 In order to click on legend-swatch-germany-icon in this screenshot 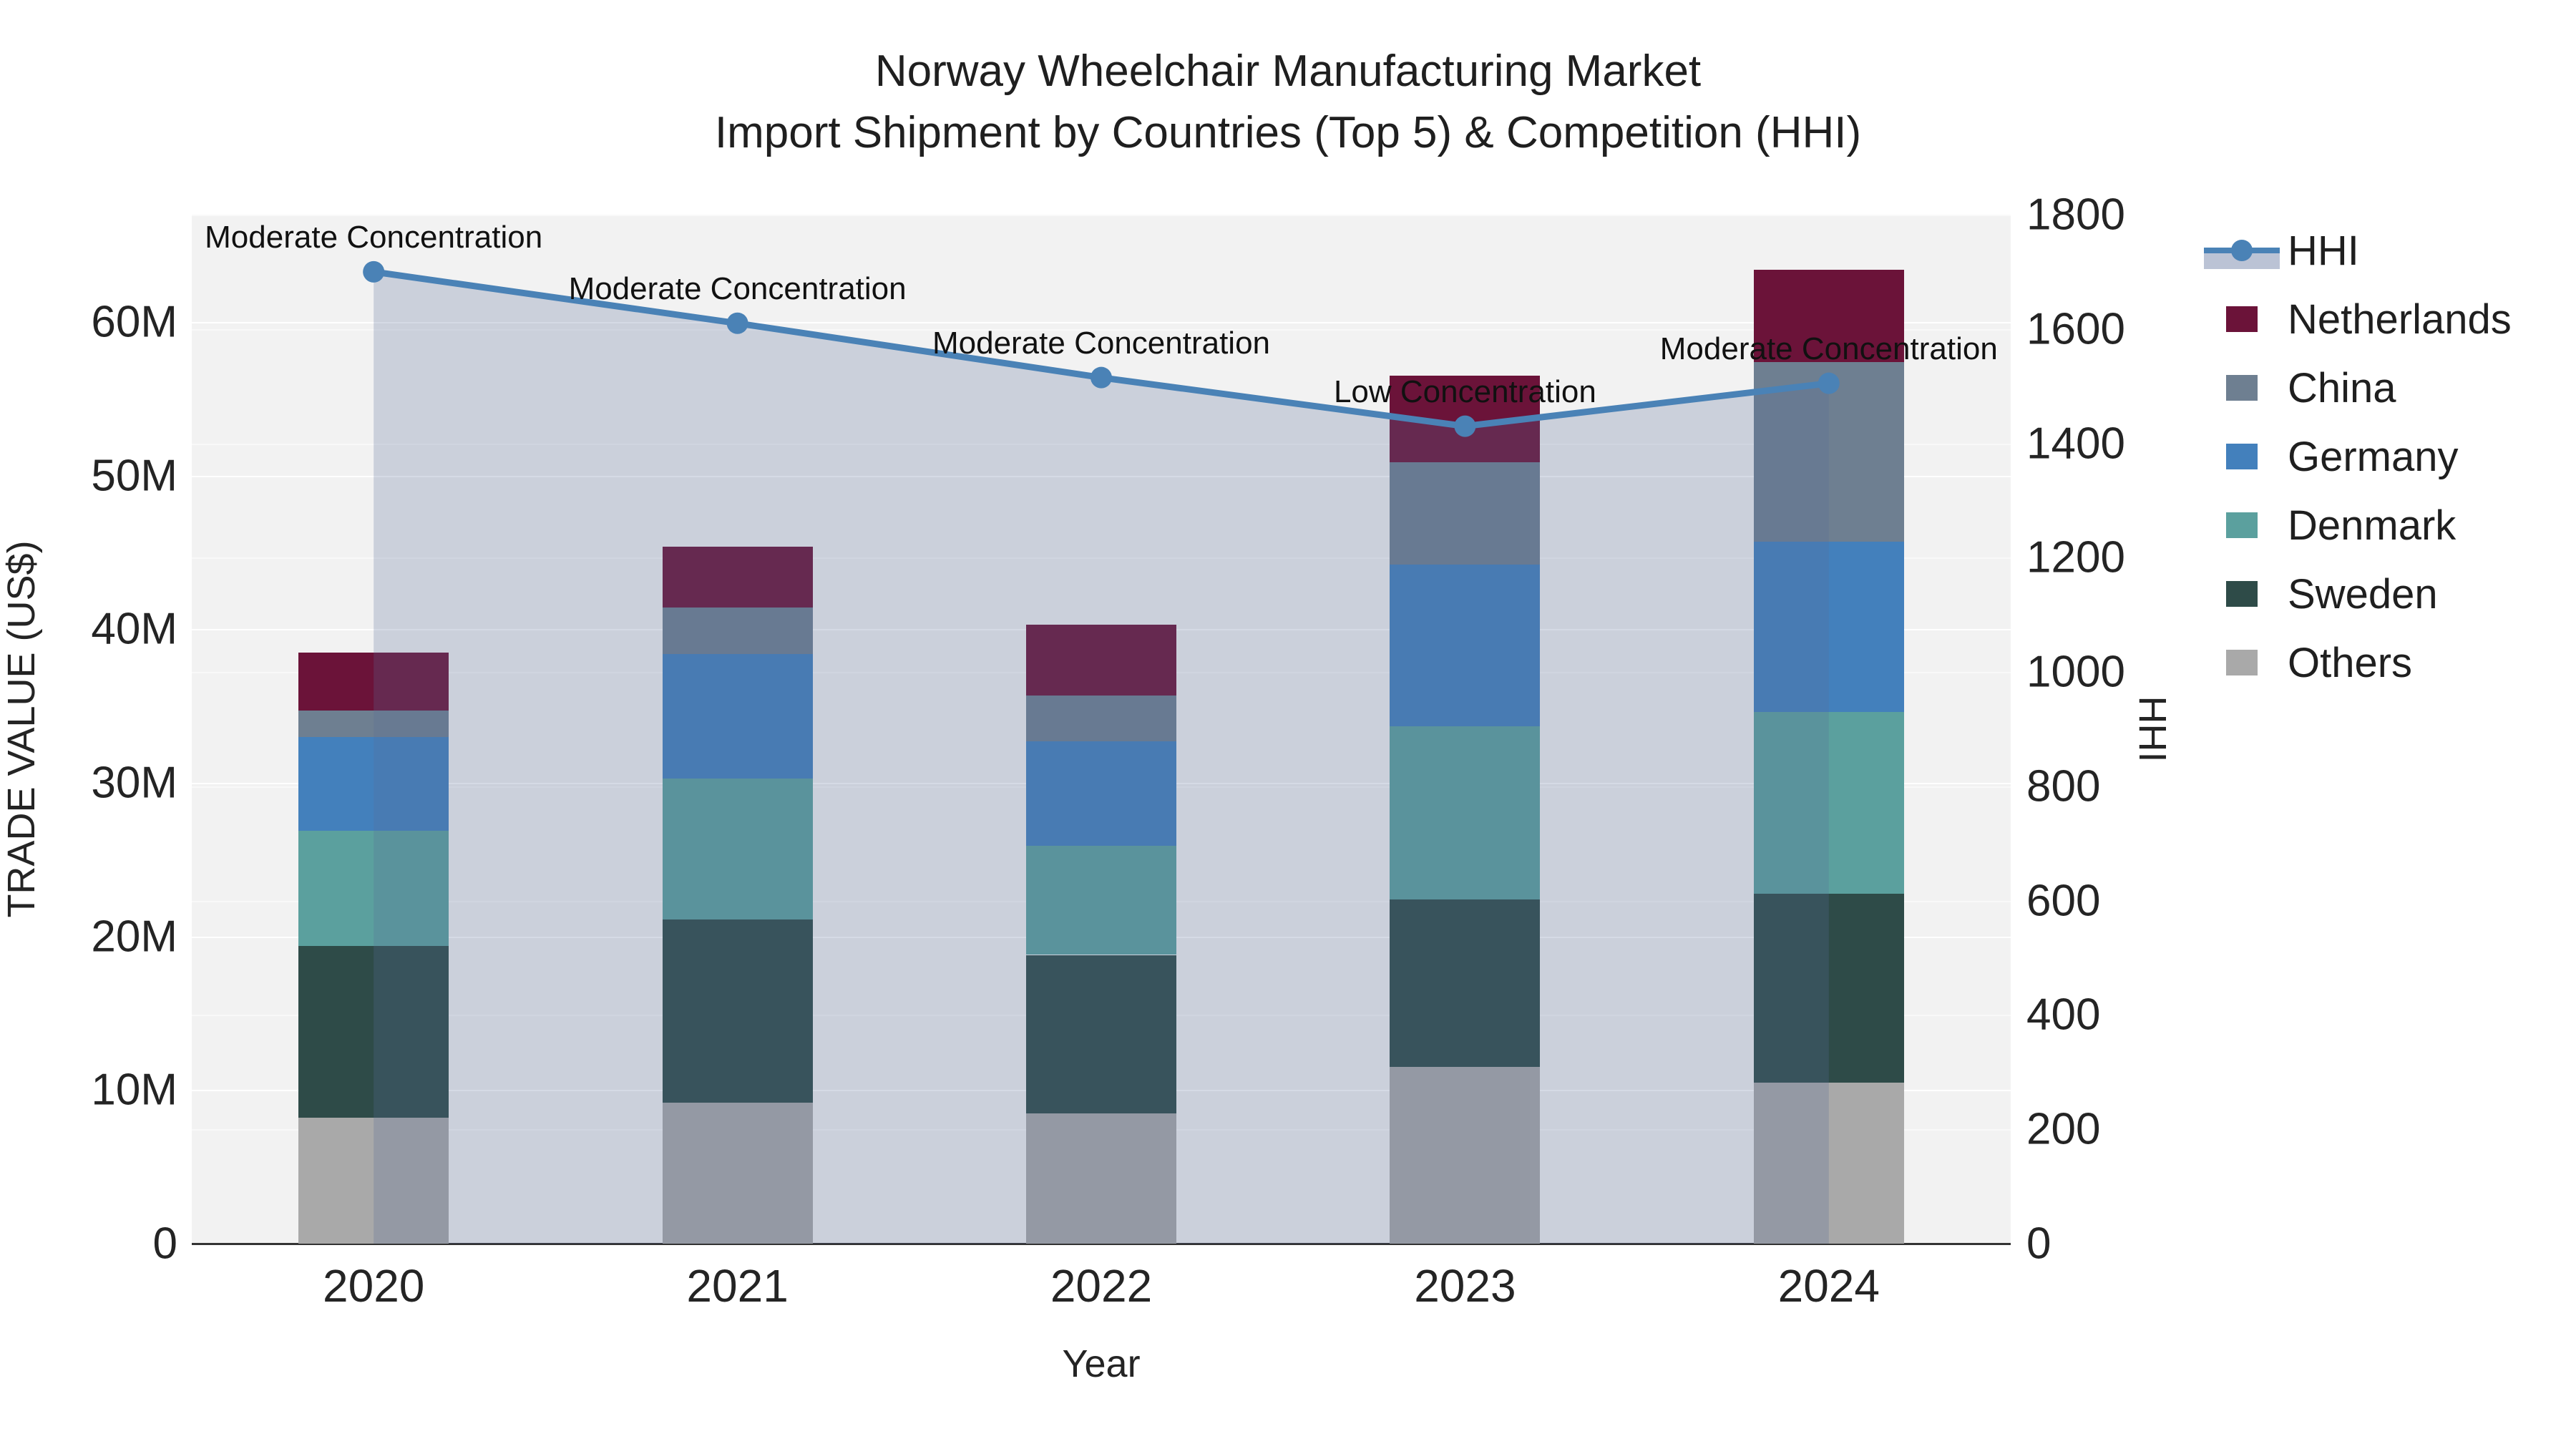, I will do `click(2242, 456)`.